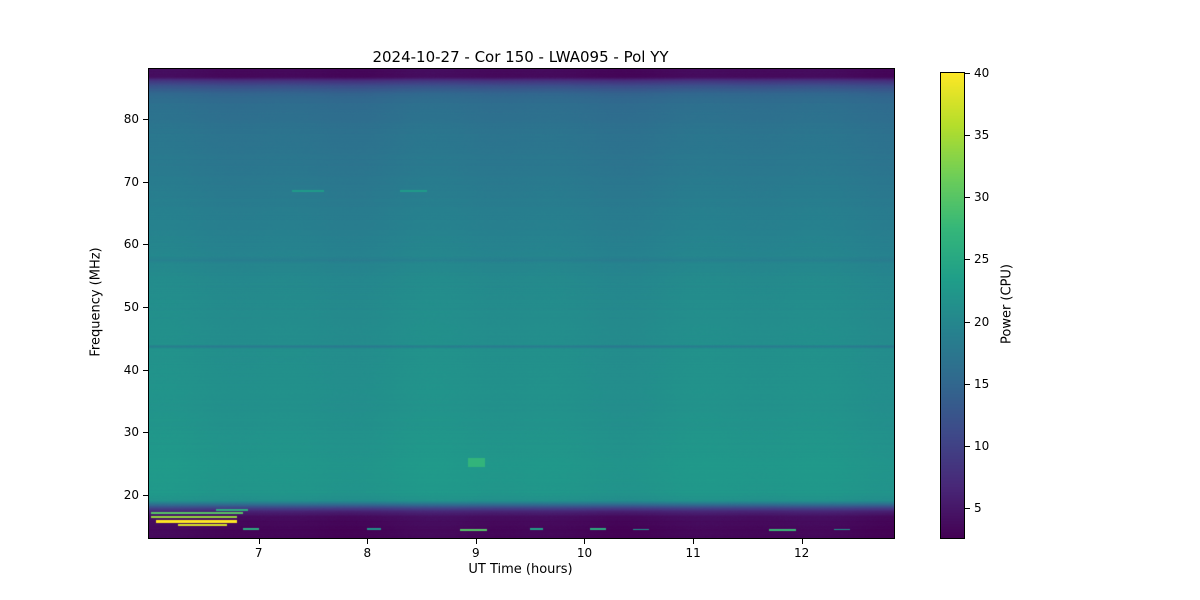  I want to click on colorbar, so click(952, 305).